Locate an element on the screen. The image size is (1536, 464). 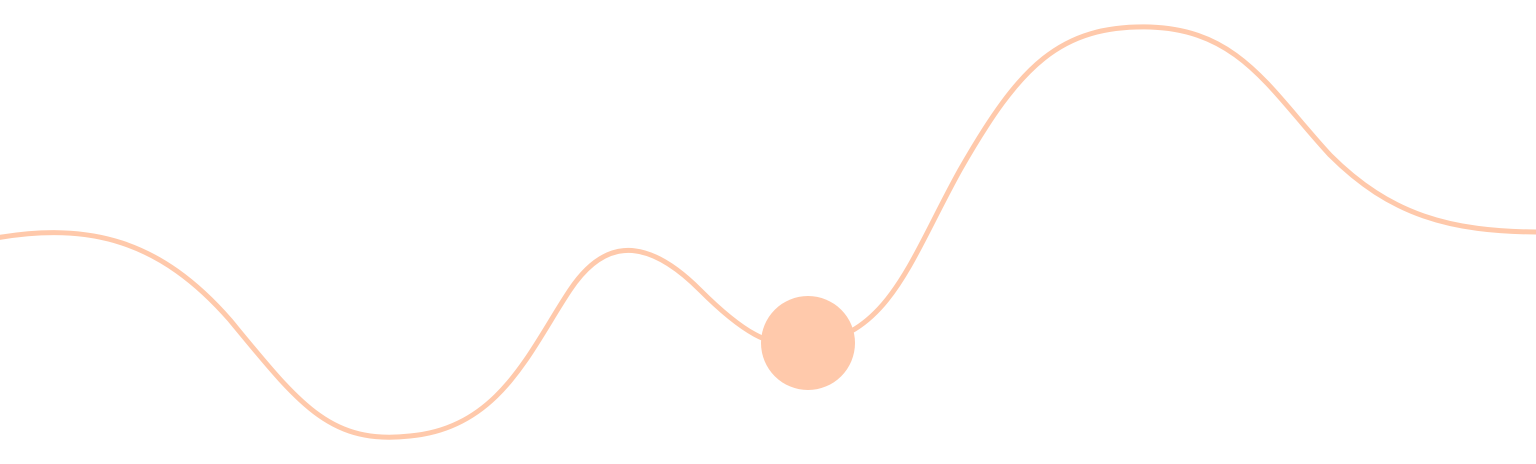
wave-marker-dot is located at coordinates (808, 343).